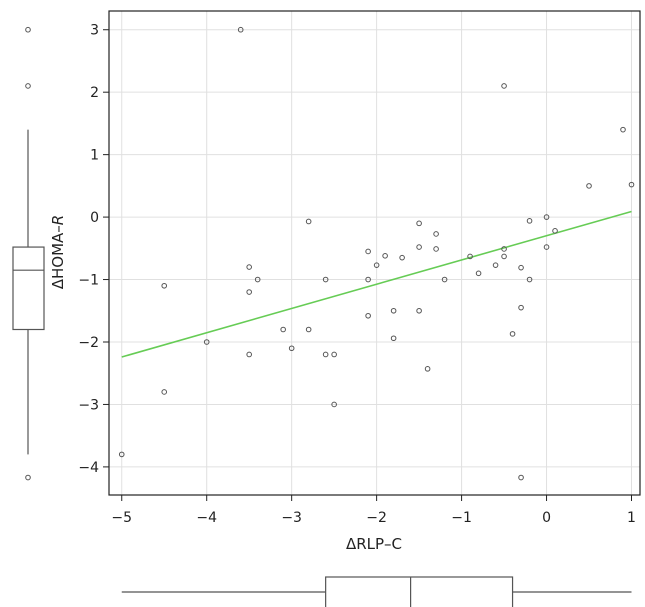  I want to click on x-marginal-boxplot, so click(376, 591).